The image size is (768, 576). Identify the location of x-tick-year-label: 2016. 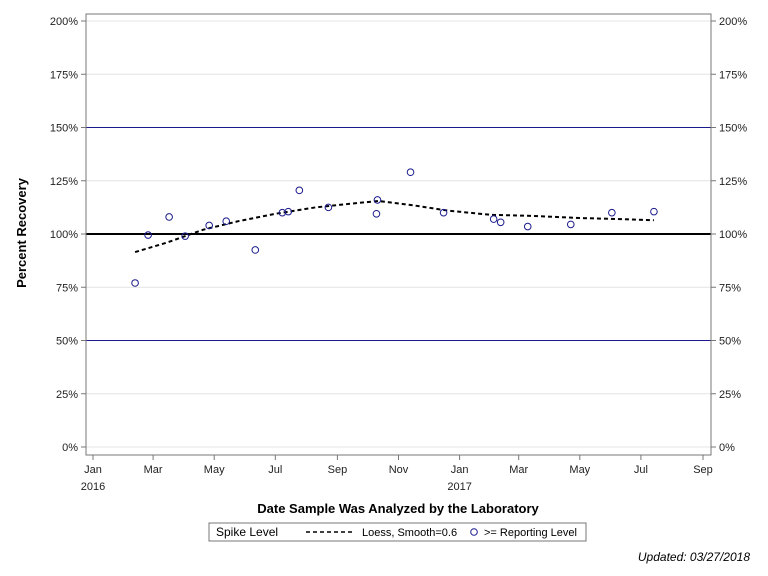
(93, 487).